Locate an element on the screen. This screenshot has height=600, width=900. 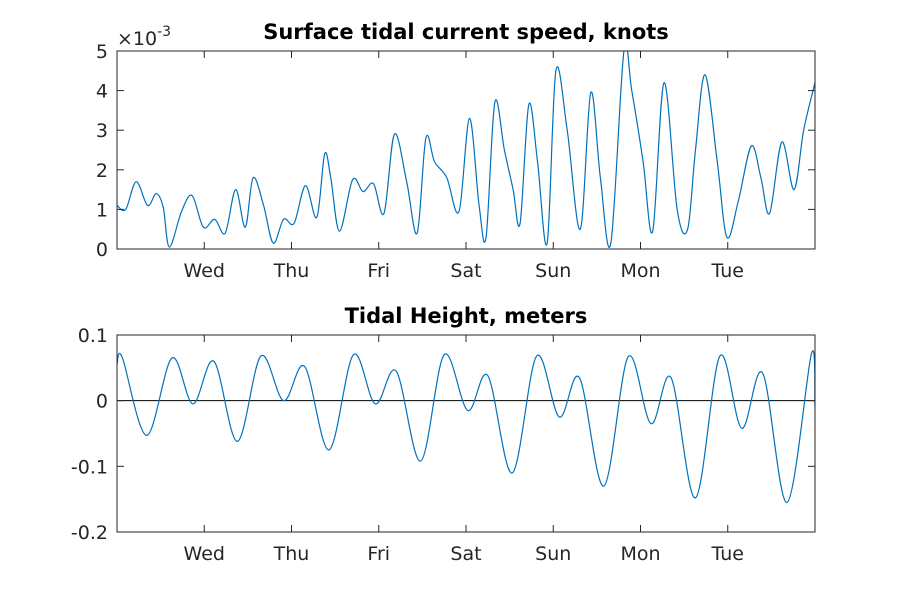
y-tick-label: -0.2 is located at coordinates (89, 533).